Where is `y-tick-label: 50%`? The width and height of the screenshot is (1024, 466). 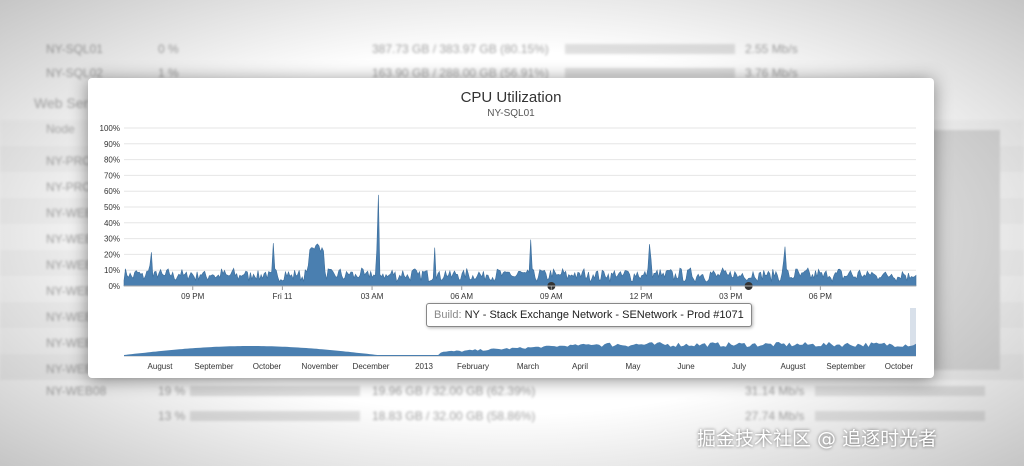 y-tick-label: 50% is located at coordinates (112, 207).